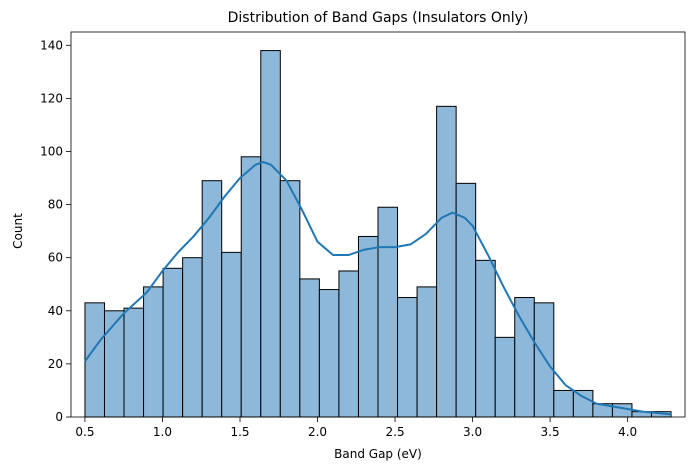  What do you see at coordinates (55, 231) in the screenshot?
I see `y-axis-ticks: 0 20 40 60 80 100 120 140` at bounding box center [55, 231].